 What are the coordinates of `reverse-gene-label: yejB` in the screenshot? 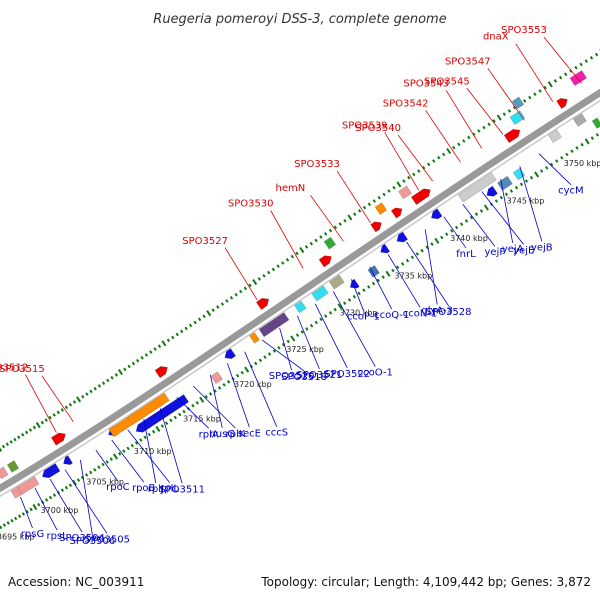 It's located at (542, 247).